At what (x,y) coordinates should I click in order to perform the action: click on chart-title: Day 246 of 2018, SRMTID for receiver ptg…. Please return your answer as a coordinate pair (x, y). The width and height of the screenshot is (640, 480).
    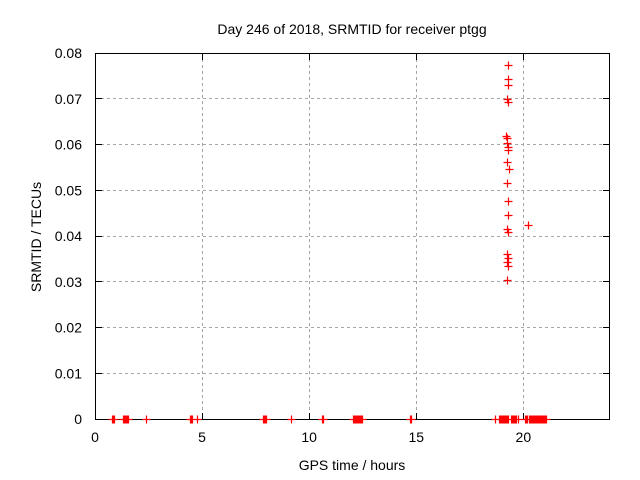
    Looking at the image, I should click on (352, 29).